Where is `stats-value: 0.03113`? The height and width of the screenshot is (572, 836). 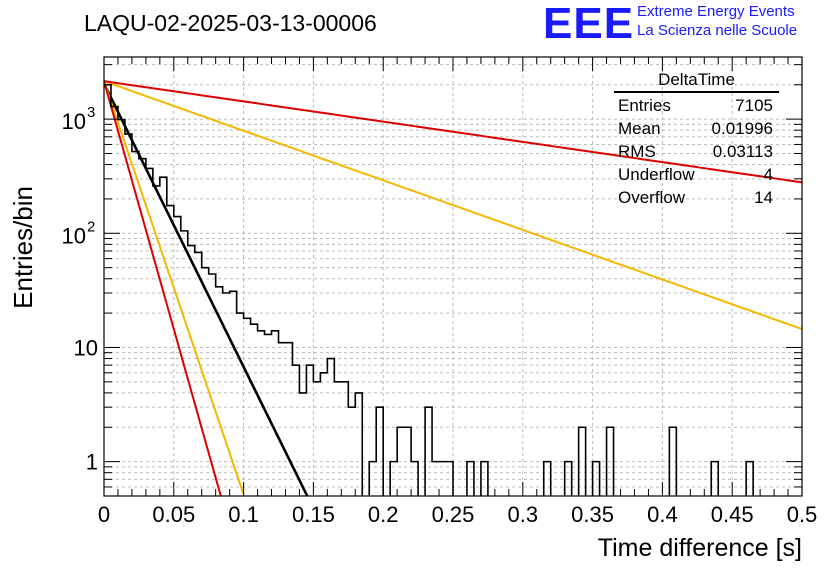
stats-value: 0.03113 is located at coordinates (742, 151).